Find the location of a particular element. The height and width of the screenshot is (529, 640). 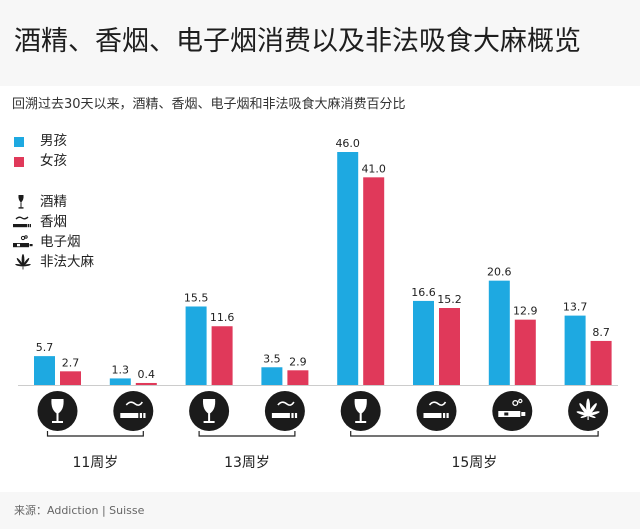

data-label-boys-1: 1.3 is located at coordinates (121, 369).